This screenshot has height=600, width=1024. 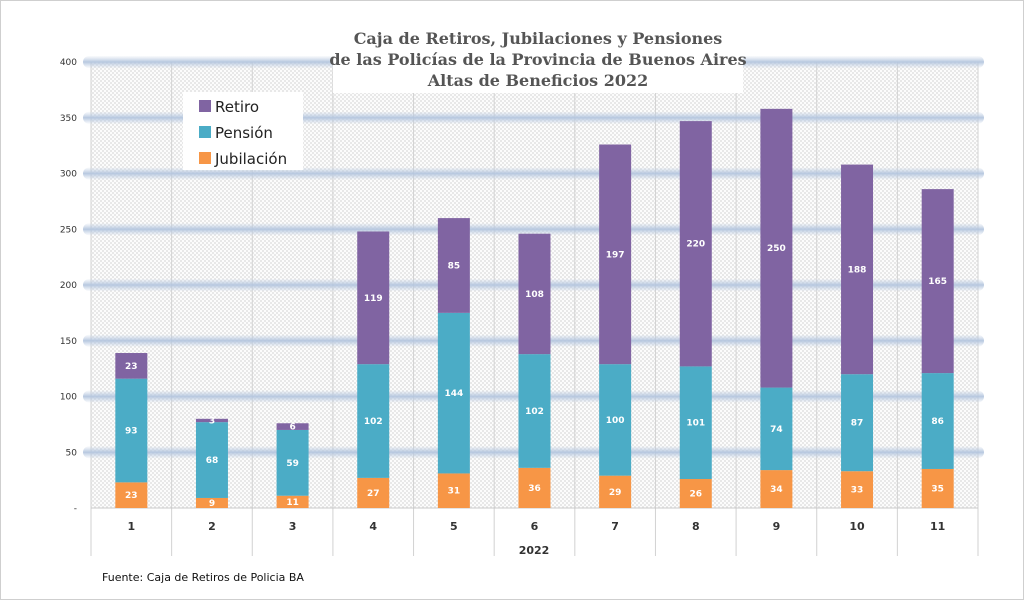 I want to click on data-label: 29, so click(x=615, y=493).